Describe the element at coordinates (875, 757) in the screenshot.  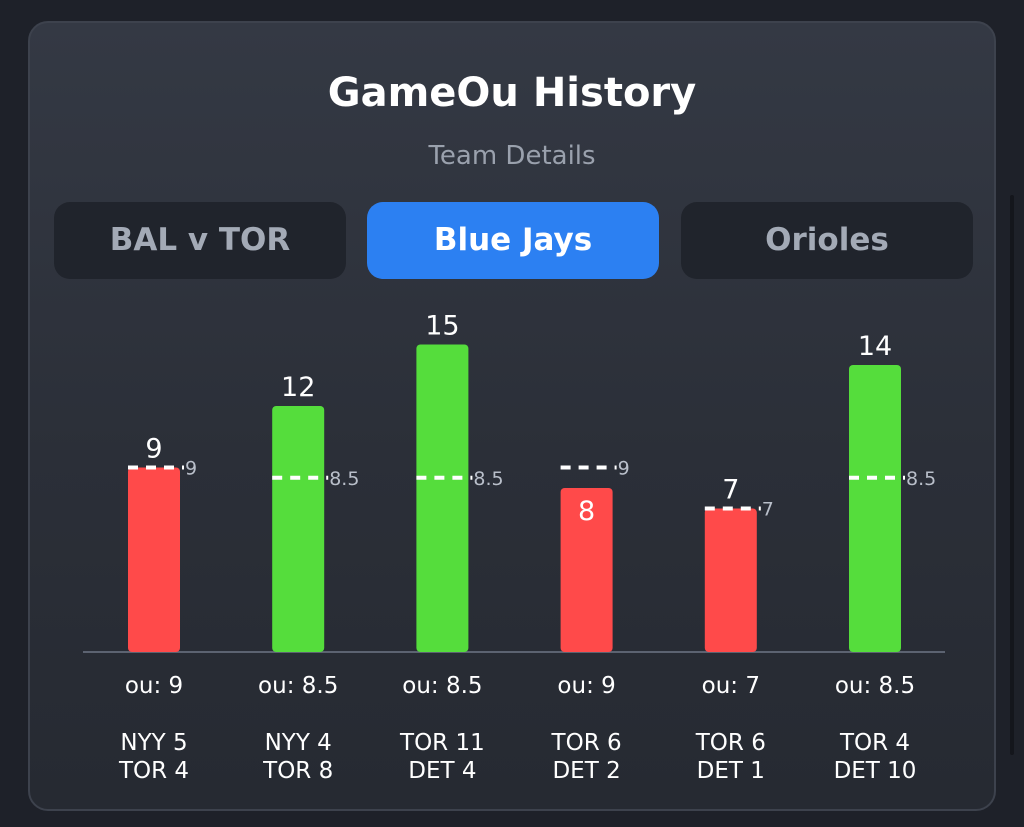
I see `score-label-5: TOR 4 DET 10` at that location.